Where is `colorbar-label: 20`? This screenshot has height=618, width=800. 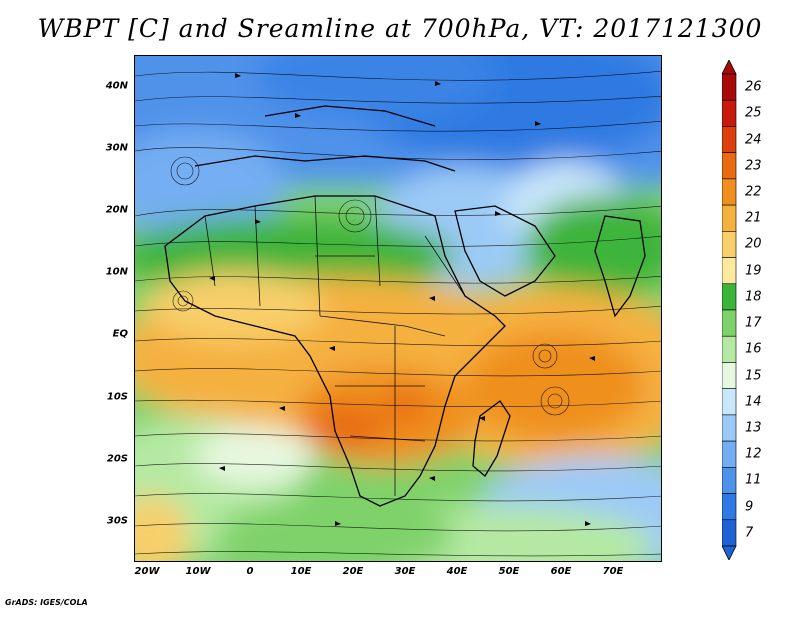 colorbar-label: 20 is located at coordinates (753, 244).